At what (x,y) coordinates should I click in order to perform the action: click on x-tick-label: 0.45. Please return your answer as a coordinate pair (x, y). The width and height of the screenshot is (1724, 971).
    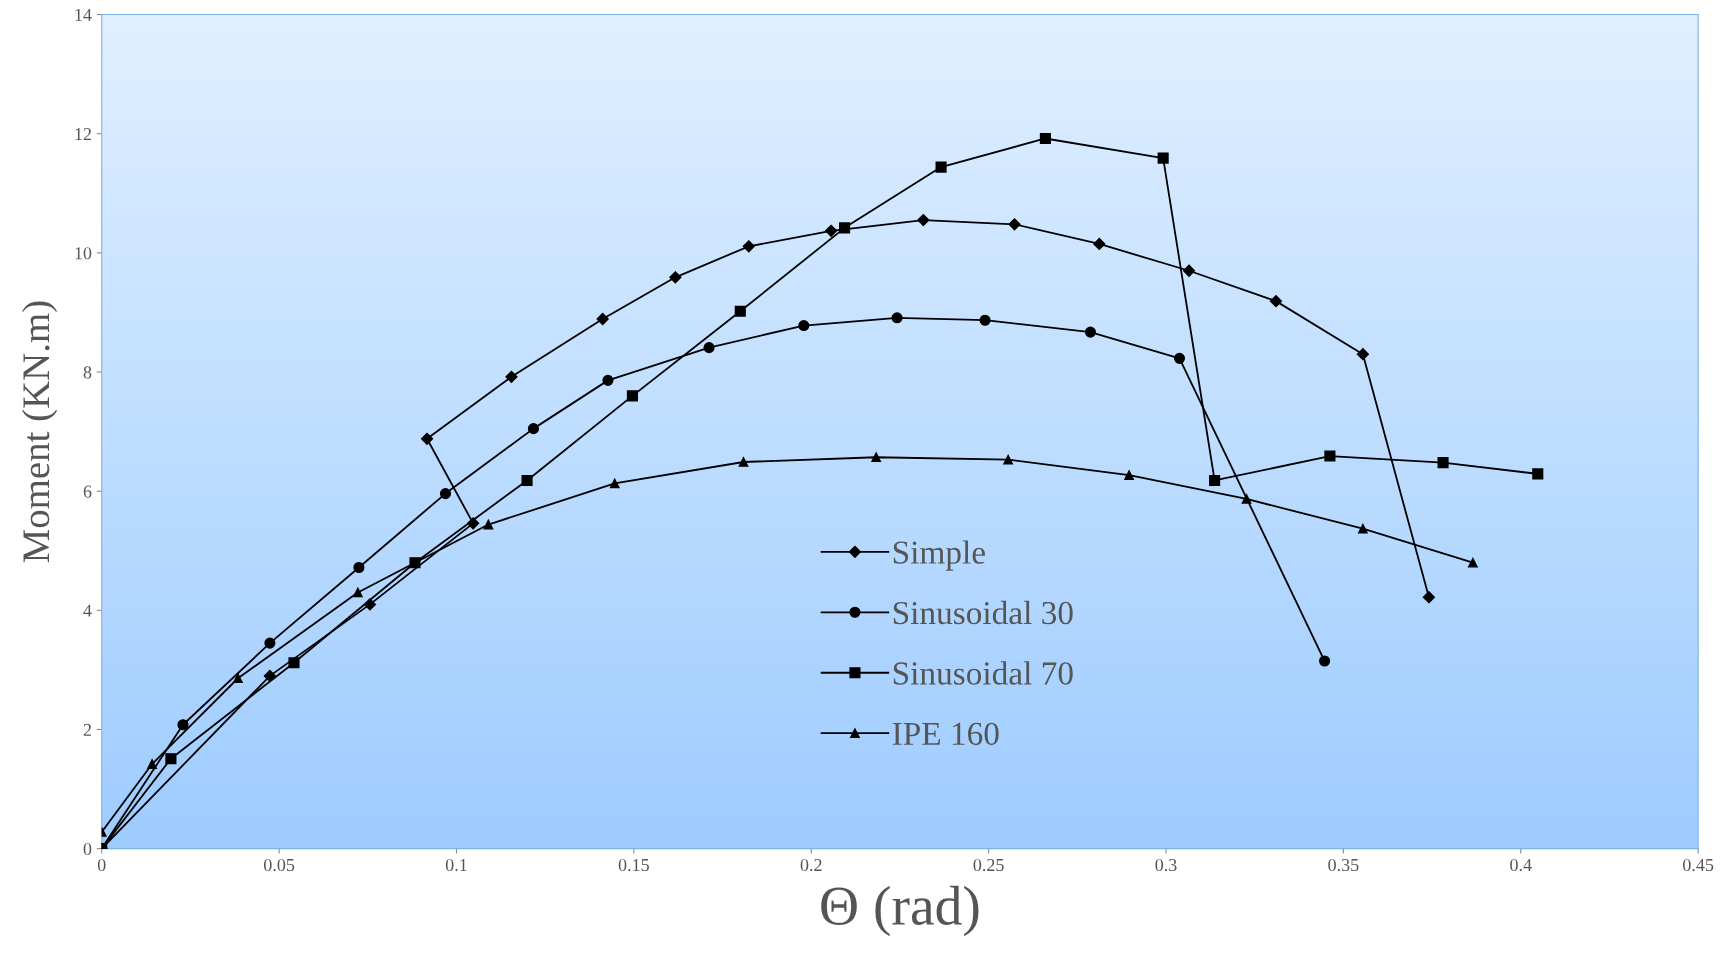
    Looking at the image, I should click on (1698, 865).